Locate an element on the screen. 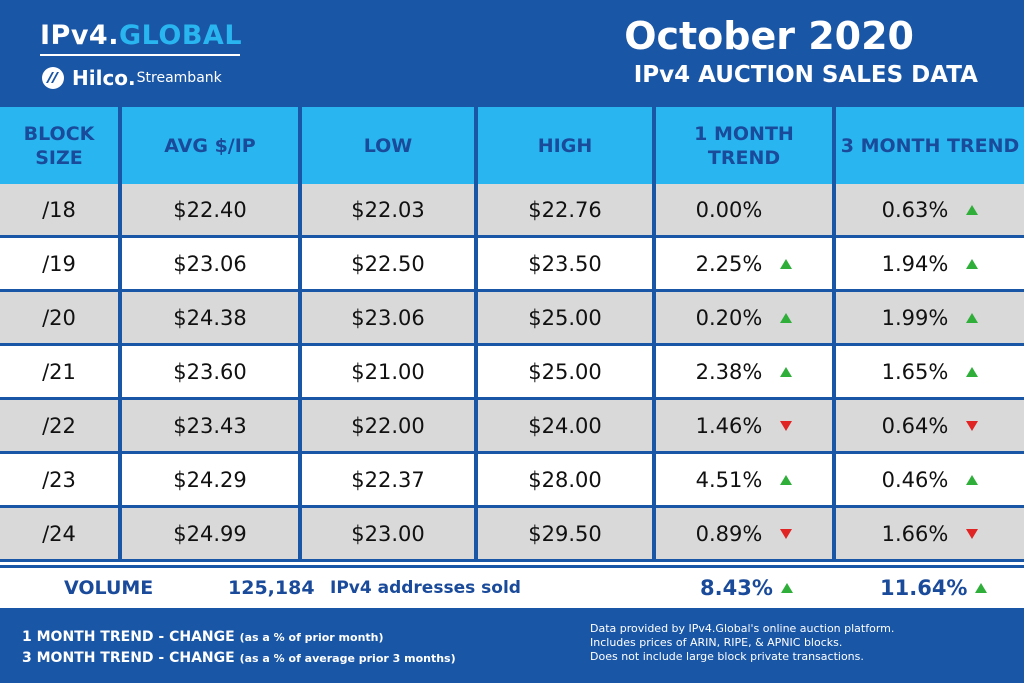 Image resolution: width=1024 pixels, height=683 pixels. cell-3-month-trend: 1.66% is located at coordinates (930, 533).